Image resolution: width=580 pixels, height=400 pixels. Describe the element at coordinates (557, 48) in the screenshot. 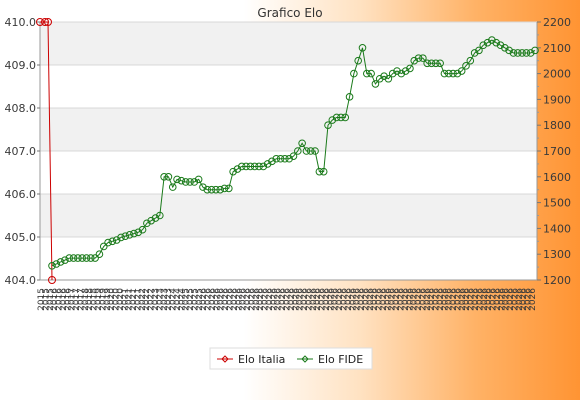

I see `right-tick-label: 2100` at that location.